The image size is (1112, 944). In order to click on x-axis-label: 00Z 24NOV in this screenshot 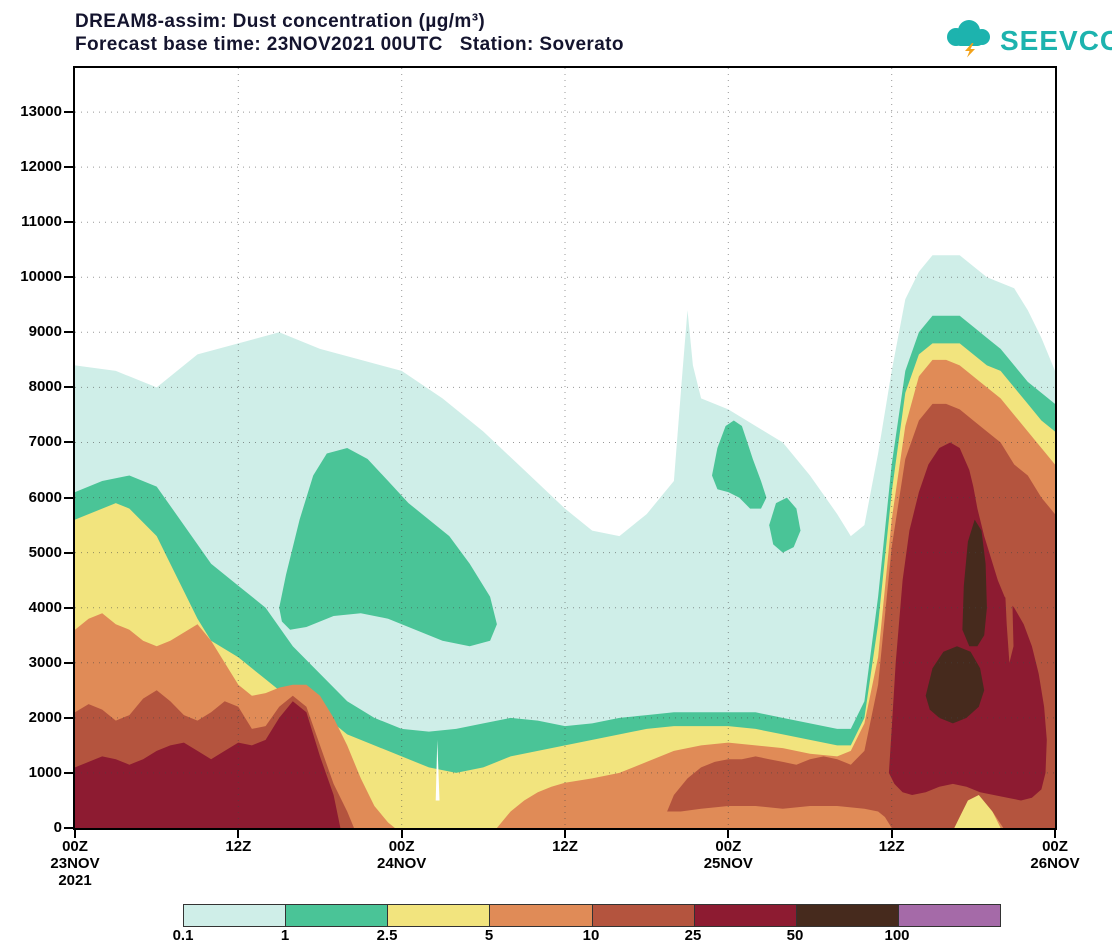, I will do `click(402, 855)`.